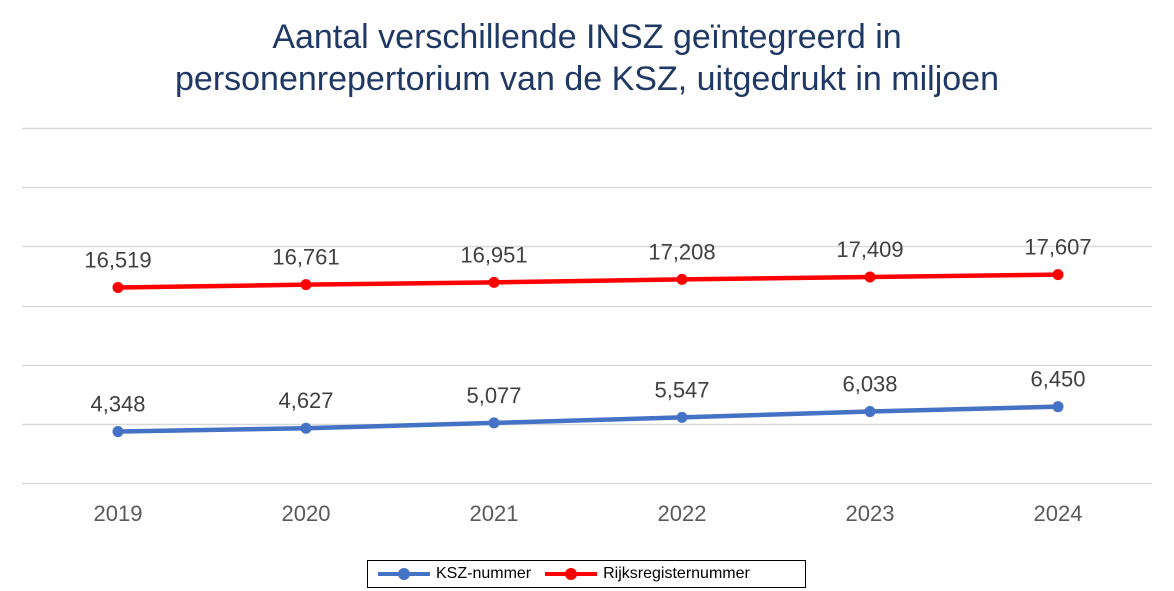  What do you see at coordinates (306, 285) in the screenshot?
I see `data-point-rijksregisternummer-2020` at bounding box center [306, 285].